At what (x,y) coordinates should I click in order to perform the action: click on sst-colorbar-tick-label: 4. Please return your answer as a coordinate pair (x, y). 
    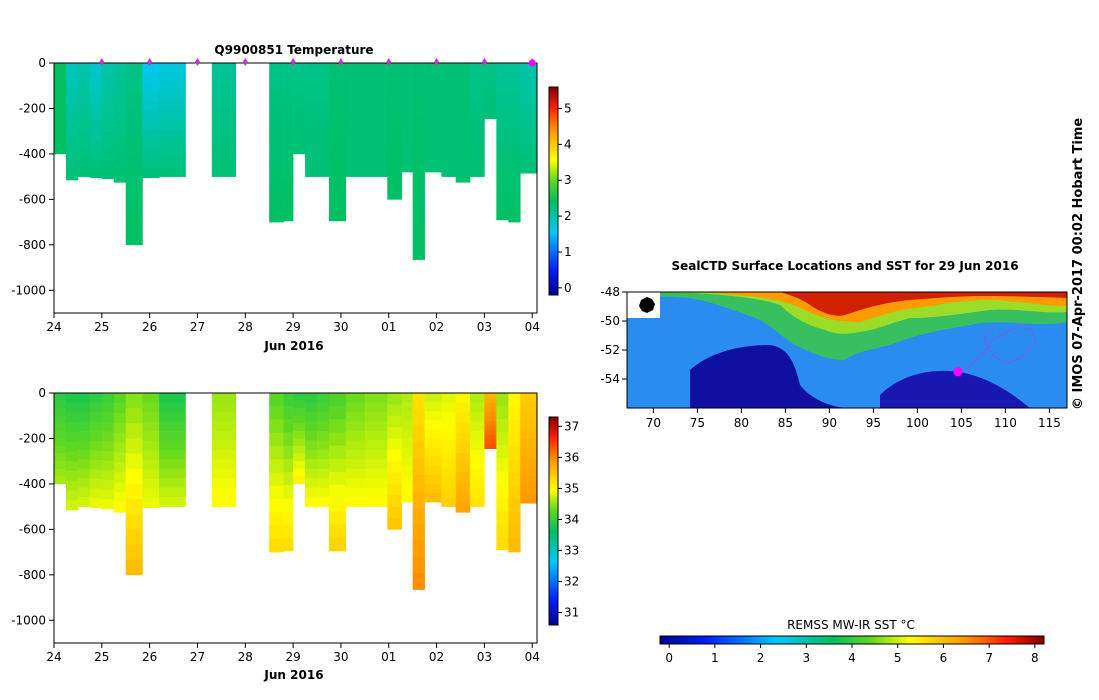
    Looking at the image, I should click on (852, 658).